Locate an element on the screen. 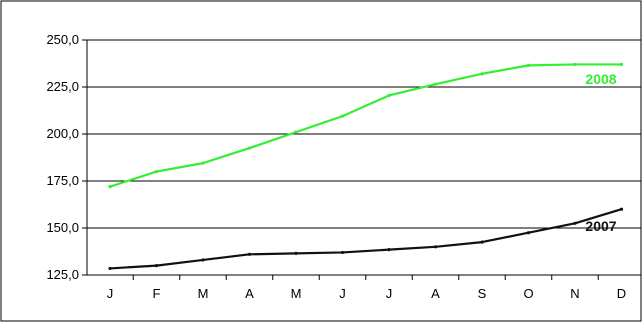 The height and width of the screenshot is (322, 642). y-tick-label: 125,0 is located at coordinates (62, 274).